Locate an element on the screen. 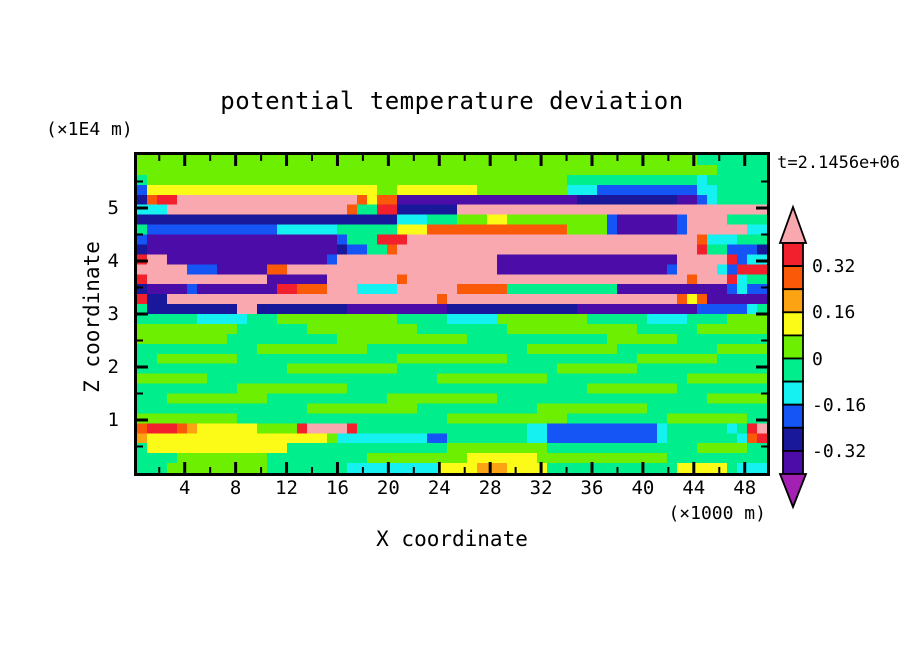 The height and width of the screenshot is (654, 904). x-tick-label: 28 is located at coordinates (490, 488).